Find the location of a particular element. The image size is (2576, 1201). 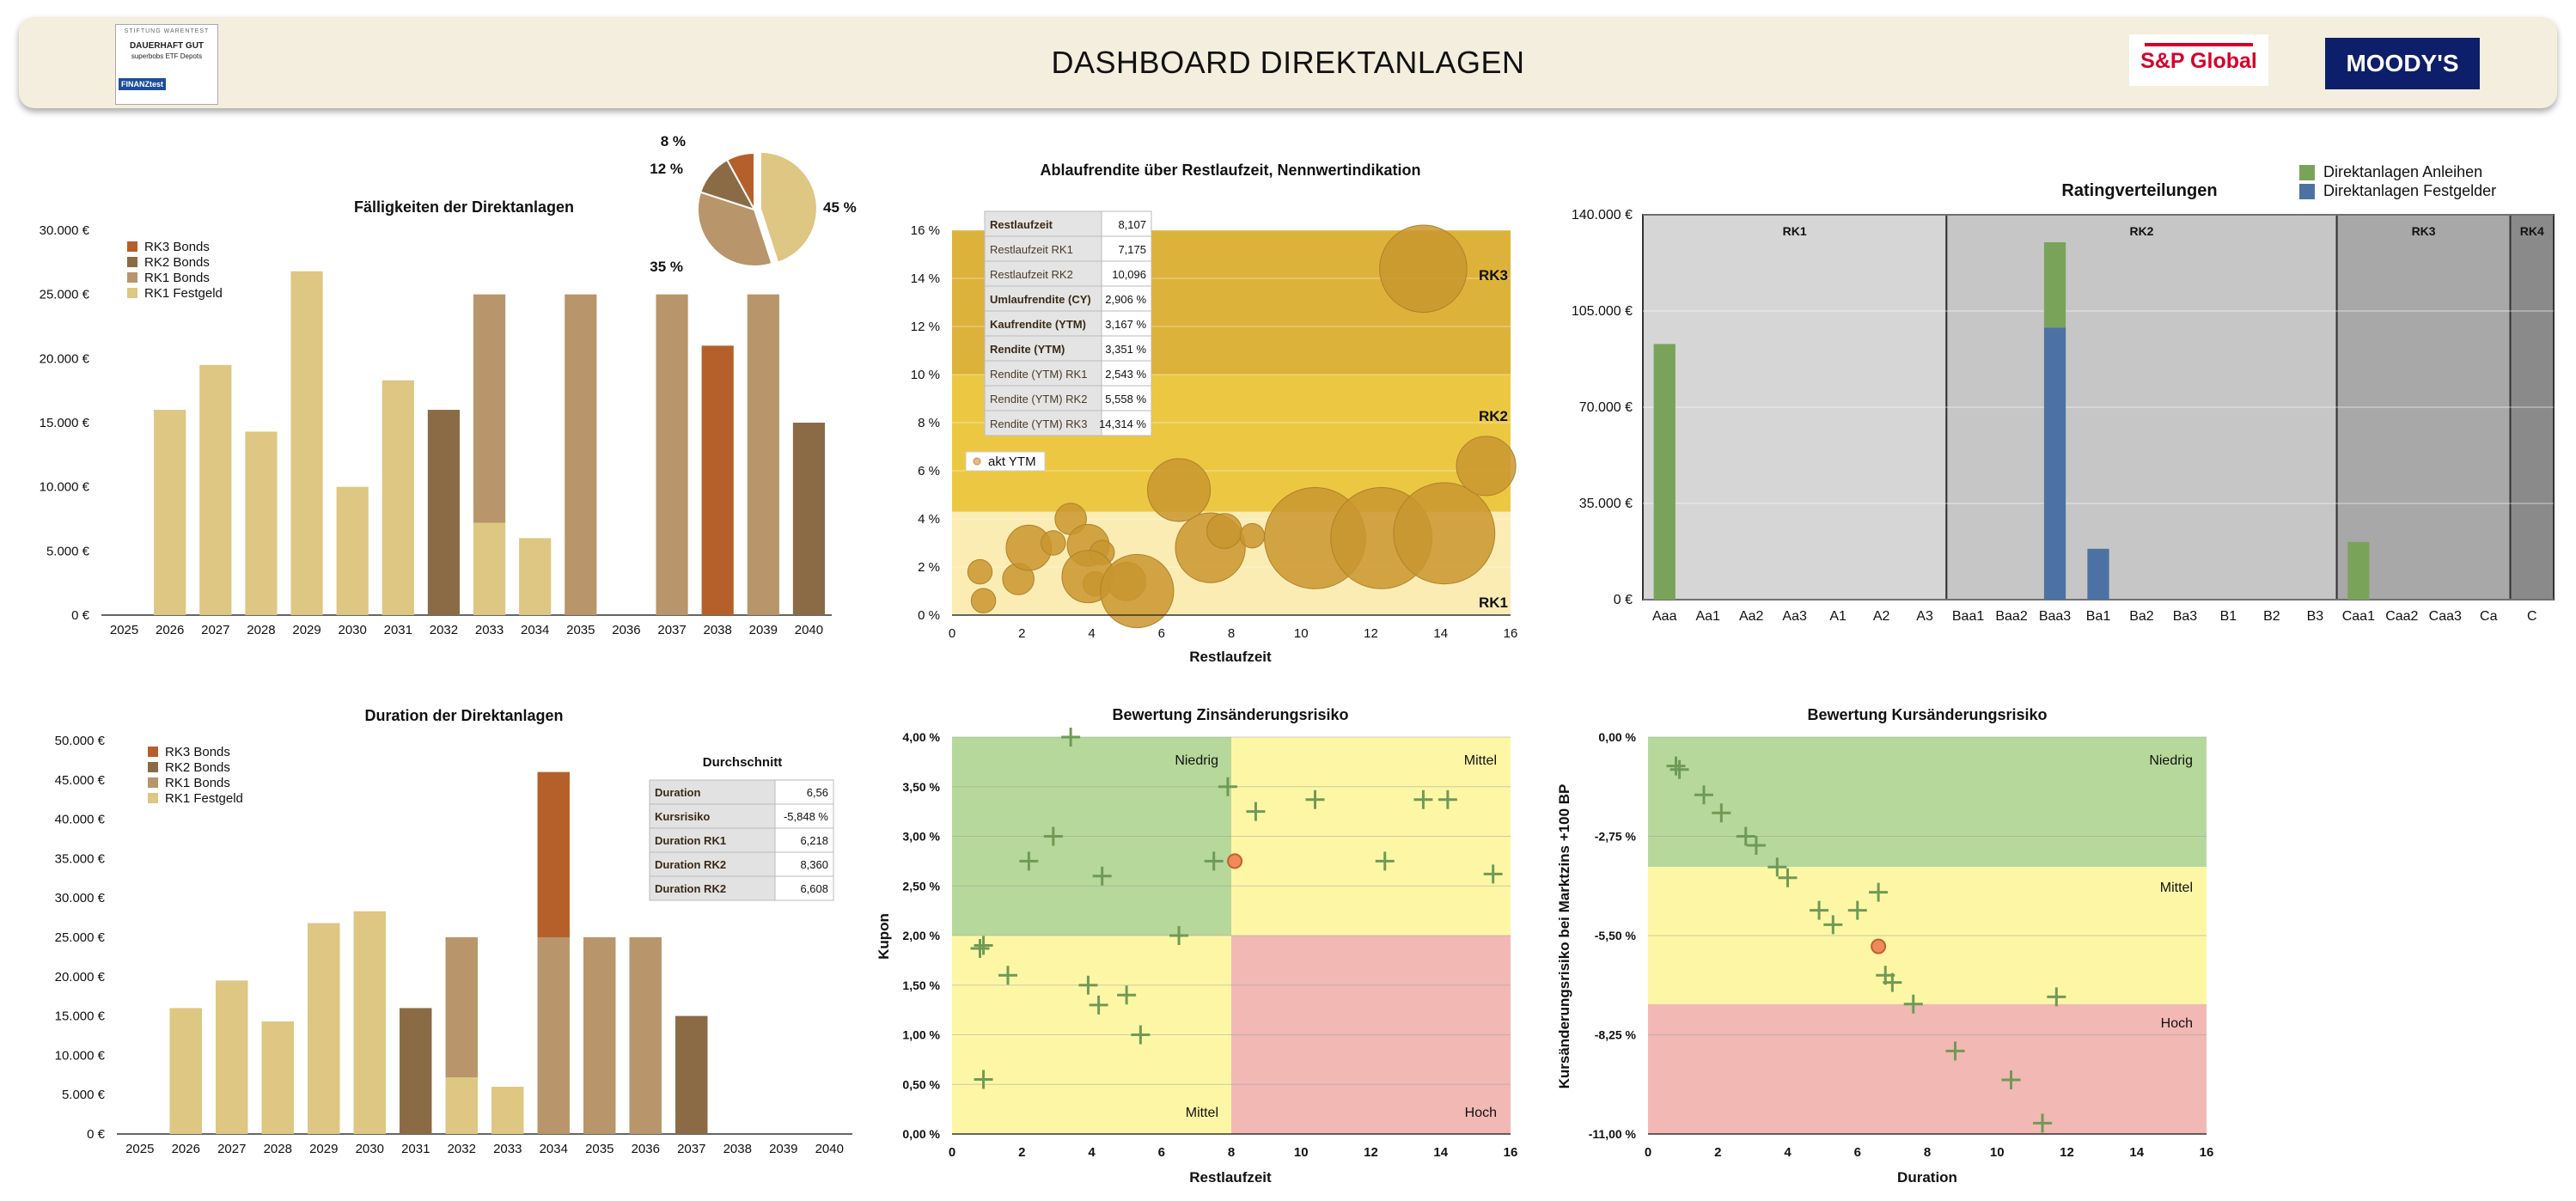

x-tick-label: Aa1 is located at coordinates (1707, 616).